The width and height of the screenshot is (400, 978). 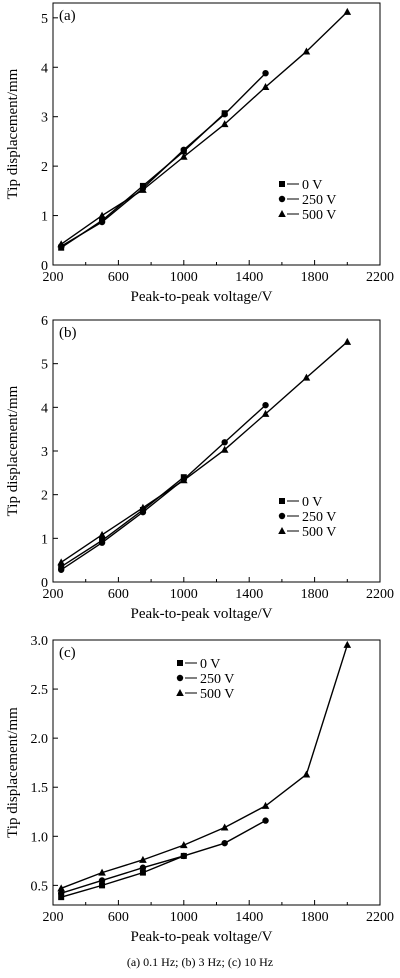 I want to click on panel-label: (c), so click(x=67, y=653).